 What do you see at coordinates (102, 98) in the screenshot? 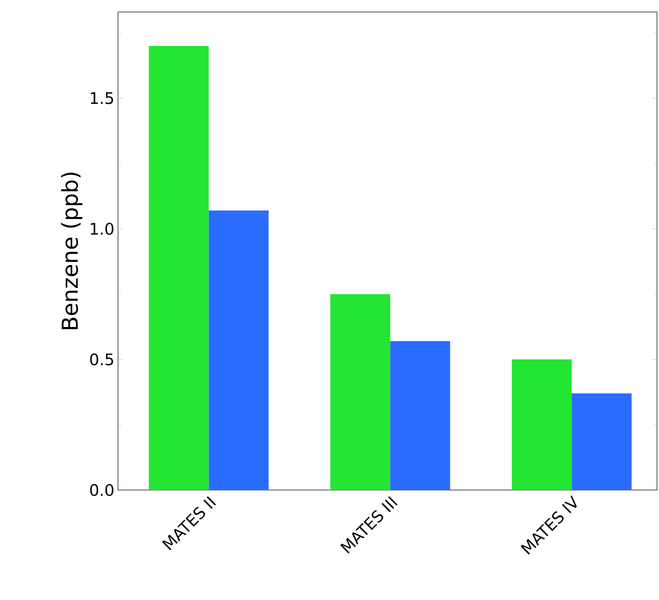
I see `y-tick-label: 1.5` at bounding box center [102, 98].